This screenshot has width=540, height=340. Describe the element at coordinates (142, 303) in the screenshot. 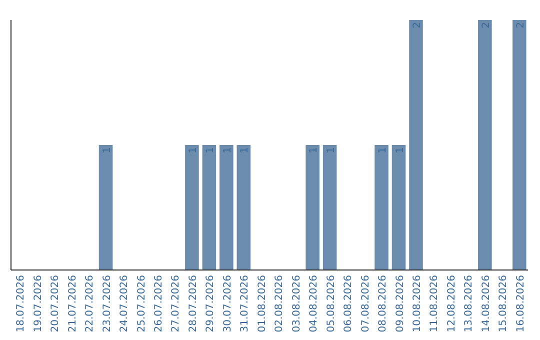

I see `x-tick-label: 25.07.2026` at that location.